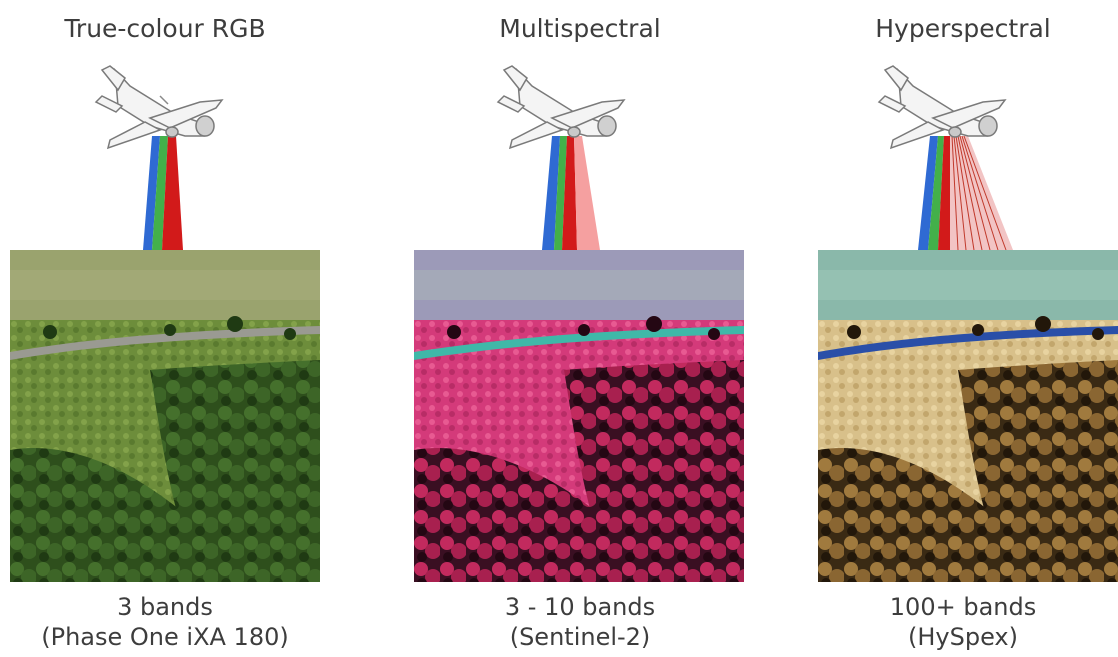 The width and height of the screenshot is (1118, 657). Describe the element at coordinates (979, 193) in the screenshot. I see `beam-band-lines` at that location.